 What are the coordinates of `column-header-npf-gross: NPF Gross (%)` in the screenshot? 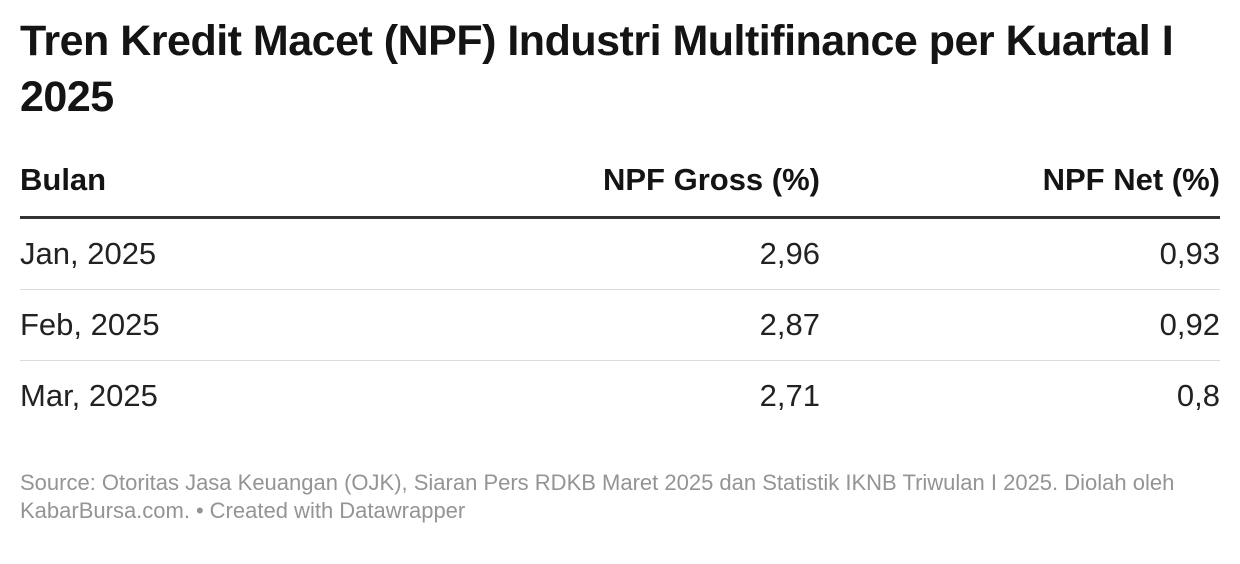 It's located at (711, 179).